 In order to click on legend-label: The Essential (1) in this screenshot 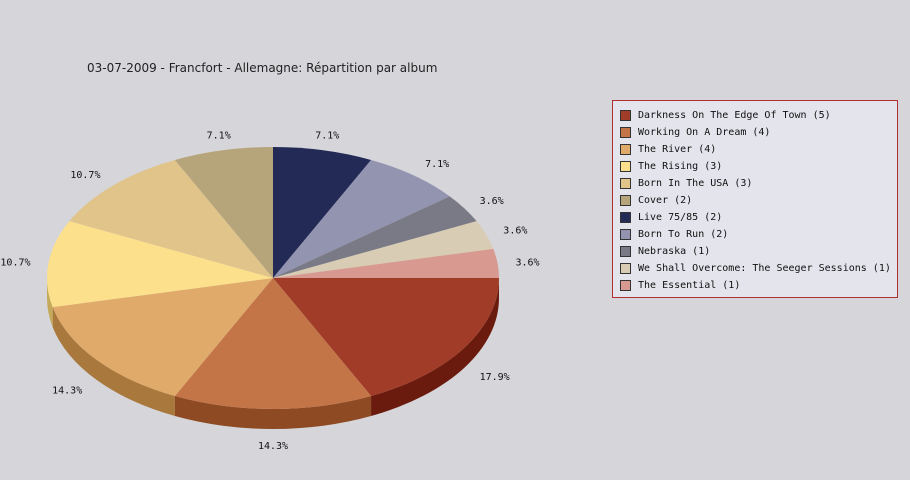, I will do `click(689, 285)`.